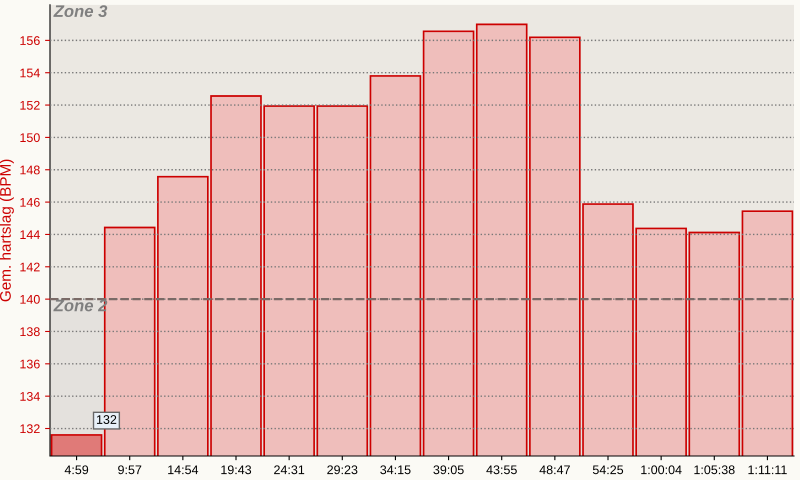 This screenshot has height=480, width=800. Describe the element at coordinates (608, 469) in the screenshot. I see `x-tick-label: 54:25` at that location.